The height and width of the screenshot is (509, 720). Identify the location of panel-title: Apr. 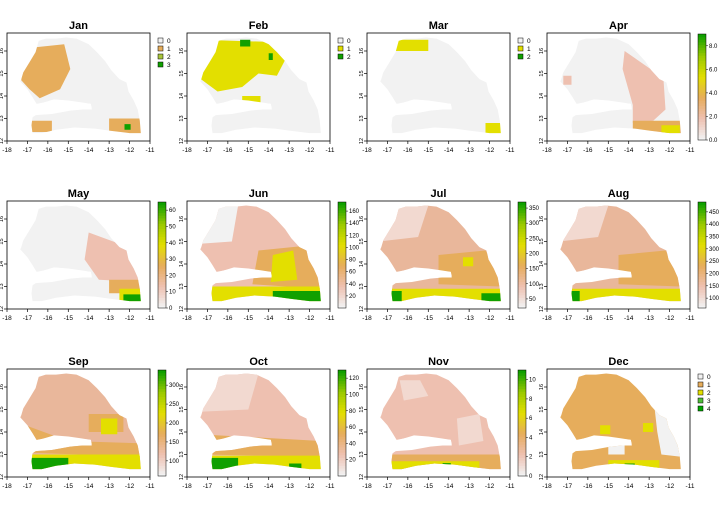
(619, 26).